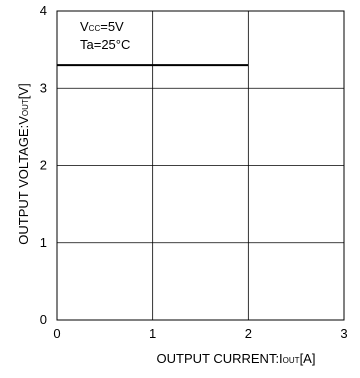 This screenshot has height=378, width=360. What do you see at coordinates (291, 360) in the screenshot?
I see `x-axis-title-sub: OUT` at bounding box center [291, 360].